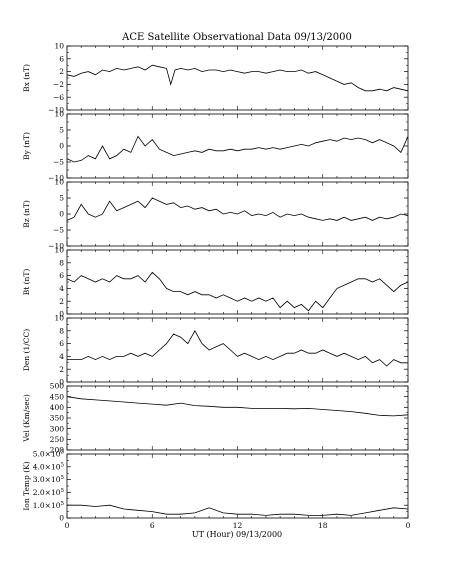  I want to click on panel-4: 10 8 6 4 2 0 Bt (nT), so click(215, 282).